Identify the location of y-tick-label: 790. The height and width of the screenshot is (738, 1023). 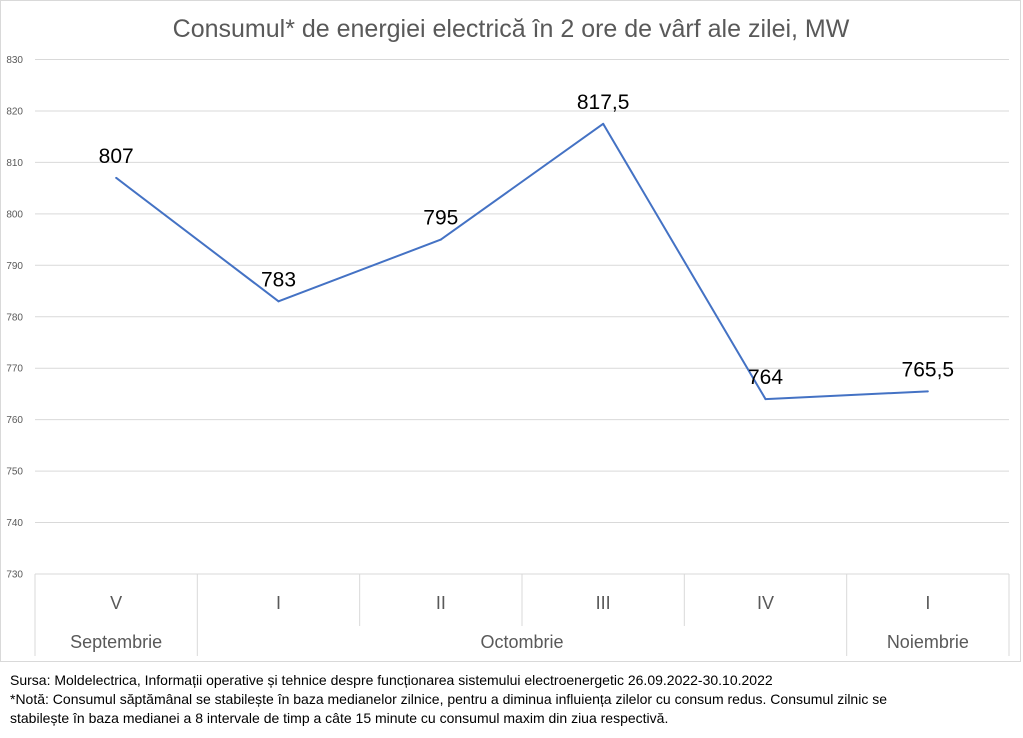
(14, 266).